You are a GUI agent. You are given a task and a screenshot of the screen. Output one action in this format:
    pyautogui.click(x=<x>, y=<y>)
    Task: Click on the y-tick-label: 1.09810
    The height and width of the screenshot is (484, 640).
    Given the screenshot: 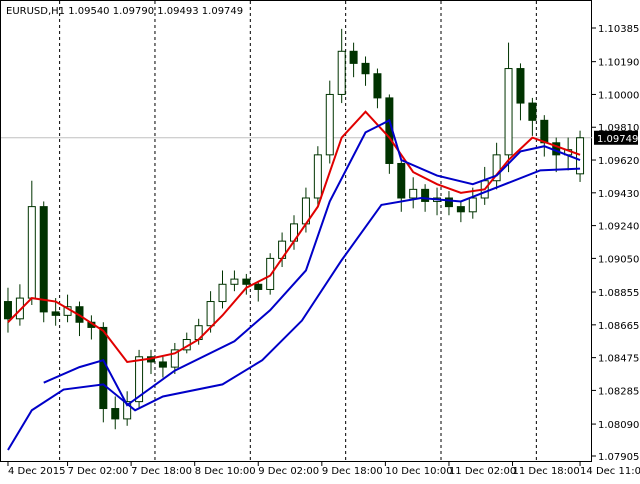 What is the action you would take?
    pyautogui.click(x=618, y=128)
    